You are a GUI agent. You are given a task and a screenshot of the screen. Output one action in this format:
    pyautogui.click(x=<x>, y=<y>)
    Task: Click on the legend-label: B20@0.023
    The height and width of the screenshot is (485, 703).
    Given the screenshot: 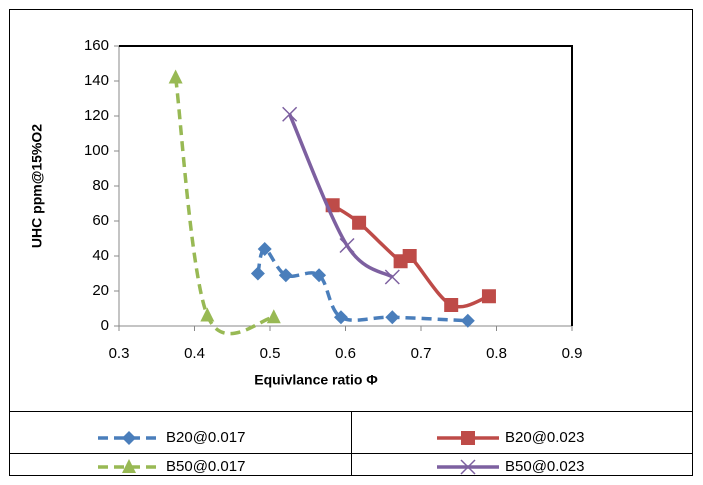 What is the action you would take?
    pyautogui.click(x=544, y=437)
    